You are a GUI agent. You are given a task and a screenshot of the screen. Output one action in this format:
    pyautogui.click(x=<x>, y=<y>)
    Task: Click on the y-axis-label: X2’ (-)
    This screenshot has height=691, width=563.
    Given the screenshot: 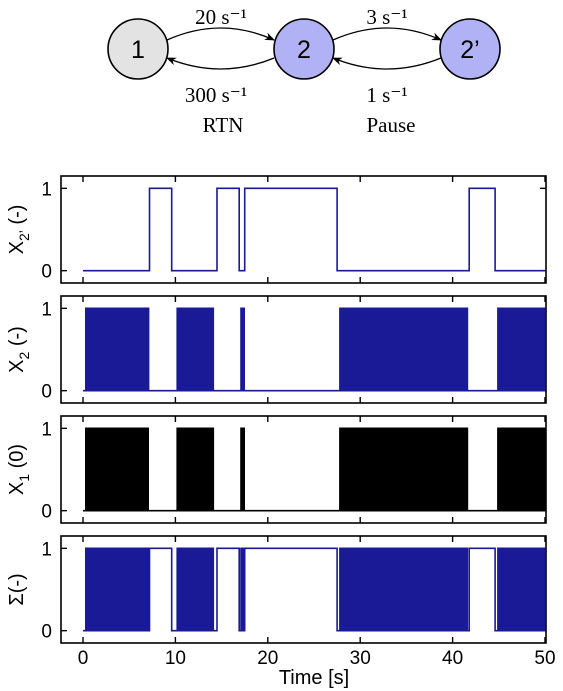 What is the action you would take?
    pyautogui.click(x=19, y=230)
    